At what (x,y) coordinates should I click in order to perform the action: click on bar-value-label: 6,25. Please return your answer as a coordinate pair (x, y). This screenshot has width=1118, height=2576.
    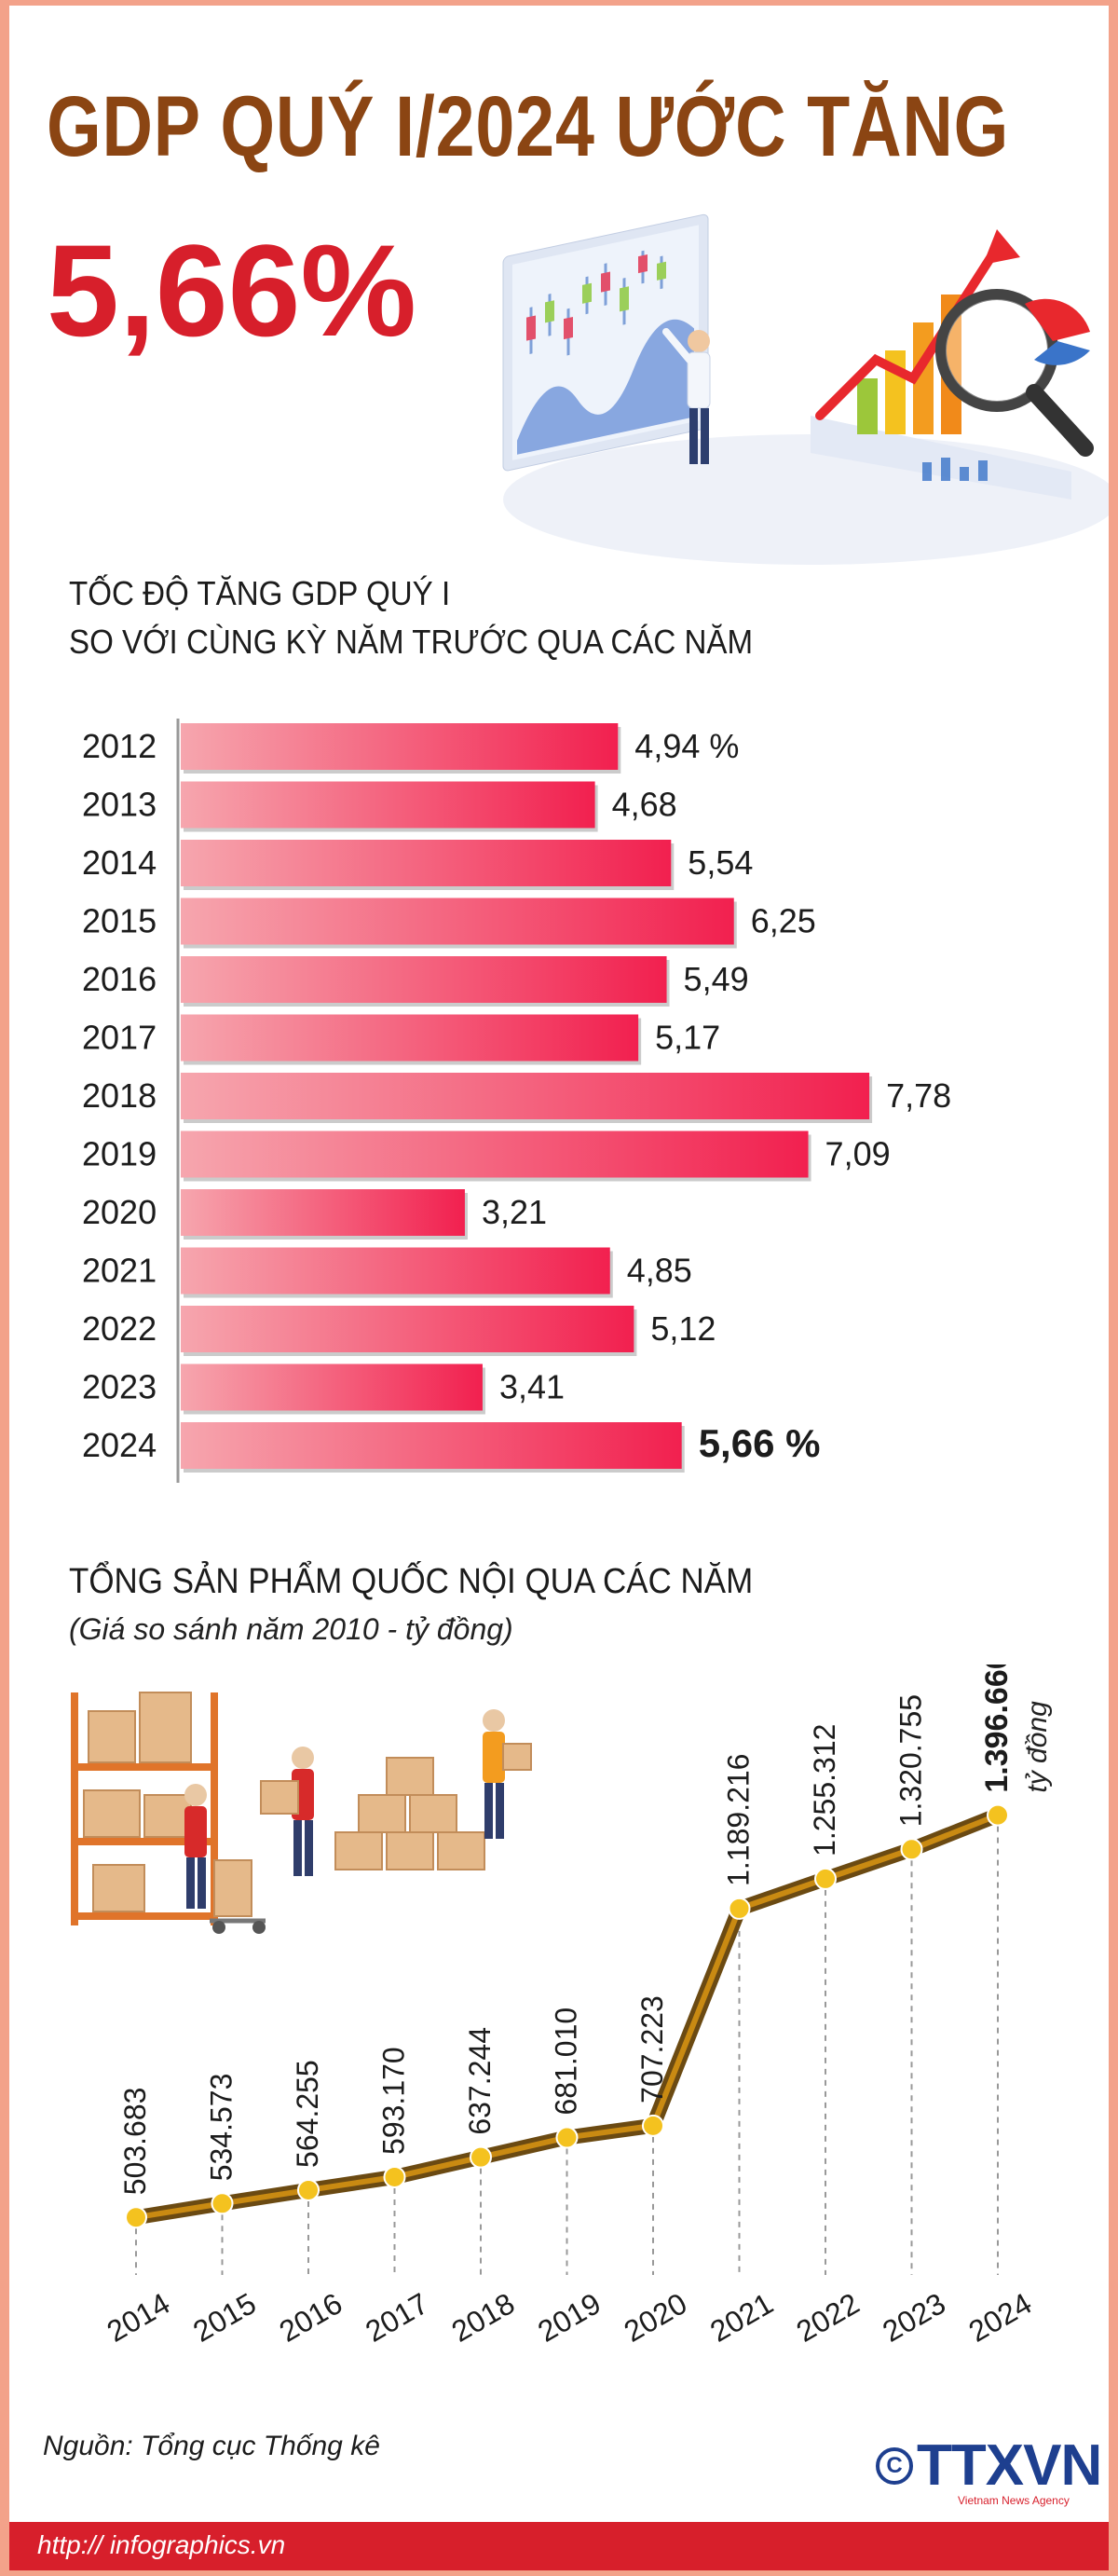
    Looking at the image, I should click on (783, 921).